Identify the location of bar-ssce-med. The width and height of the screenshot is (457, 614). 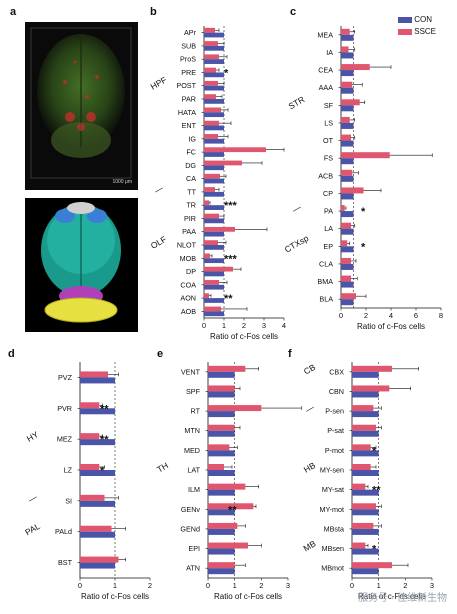
(219, 447).